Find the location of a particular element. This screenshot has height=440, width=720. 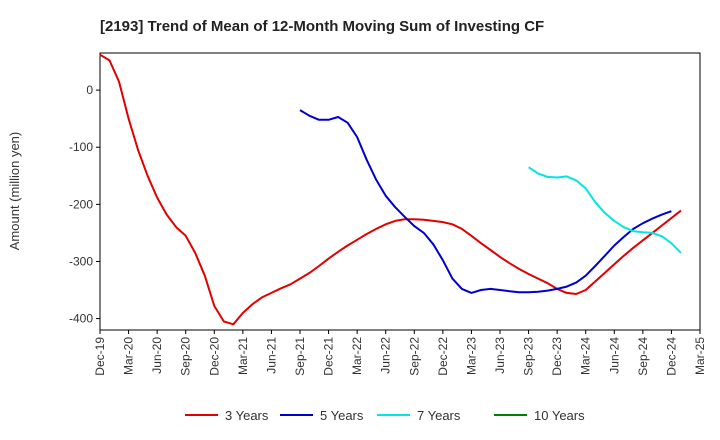

series-line-7-years is located at coordinates (605, 210).